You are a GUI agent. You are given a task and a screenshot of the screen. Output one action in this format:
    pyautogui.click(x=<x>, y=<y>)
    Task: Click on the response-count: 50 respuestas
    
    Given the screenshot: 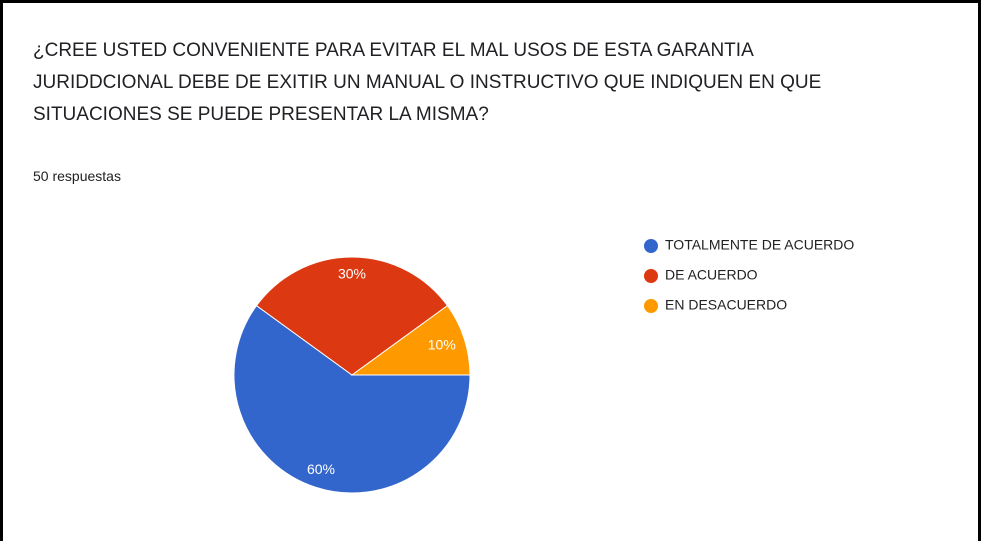 What is the action you would take?
    pyautogui.click(x=77, y=176)
    